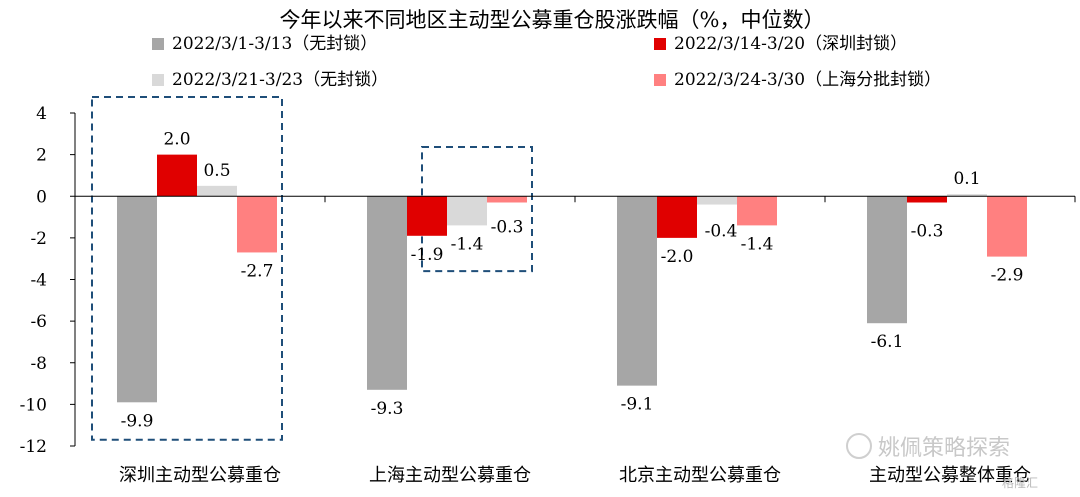 This screenshot has height=497, width=1080. I want to click on x-category-label-0: 深圳主动型公募重仓, so click(200, 475).